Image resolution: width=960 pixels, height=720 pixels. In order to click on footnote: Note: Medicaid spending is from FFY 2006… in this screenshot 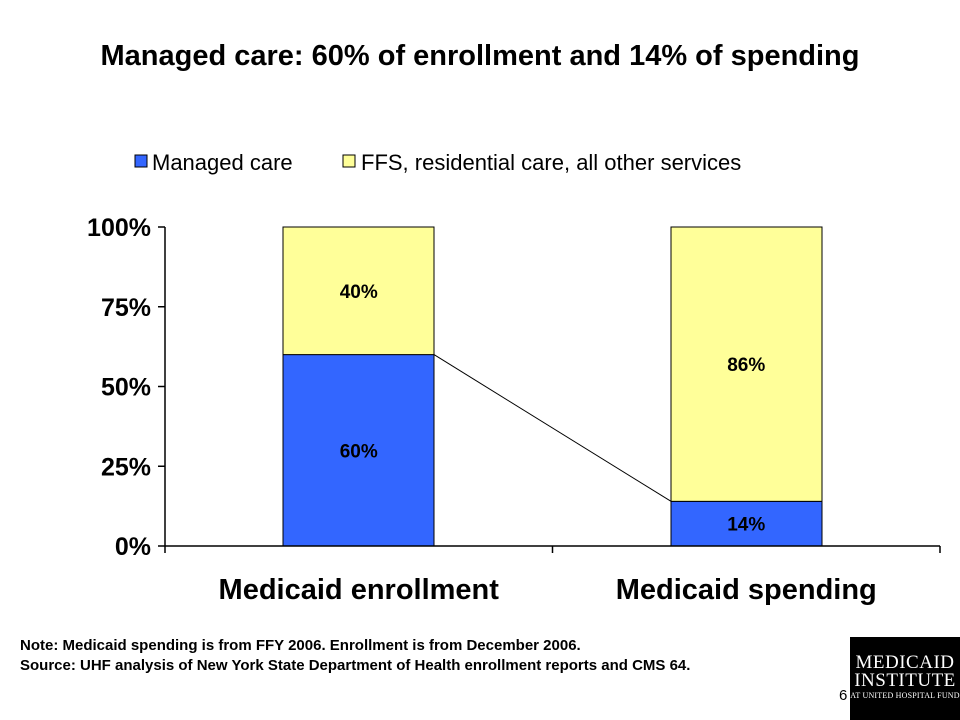, I will do `click(410, 656)`.